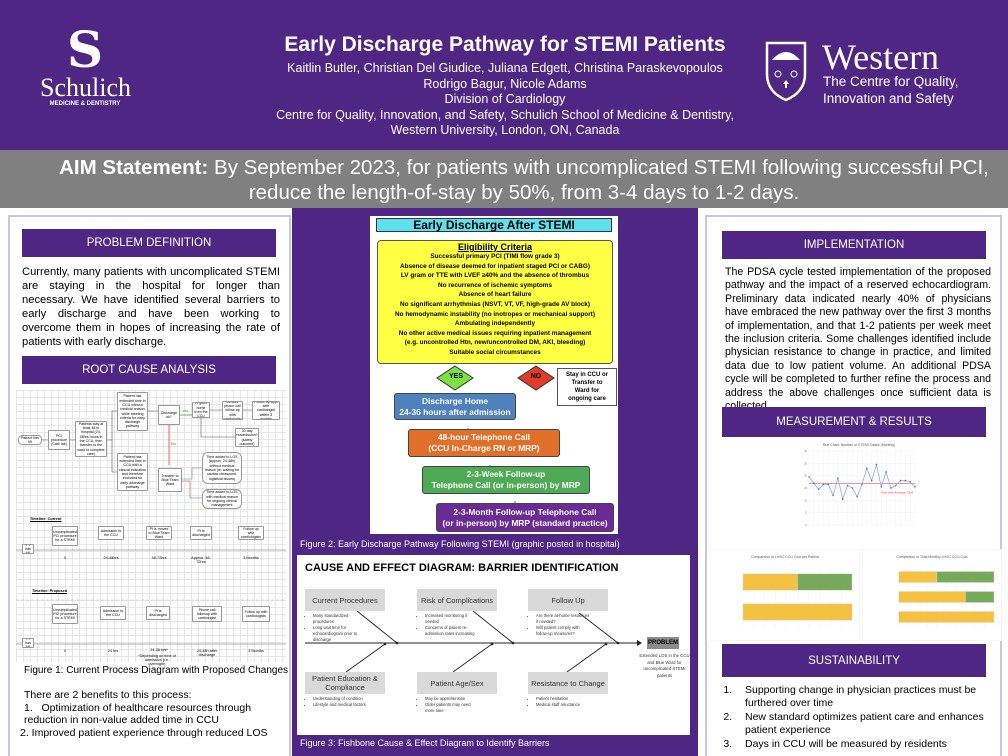 This screenshot has width=1008, height=756. What do you see at coordinates (149, 243) in the screenshot?
I see `problem-definition-heading: PROBLEM DEFINITION` at bounding box center [149, 243].